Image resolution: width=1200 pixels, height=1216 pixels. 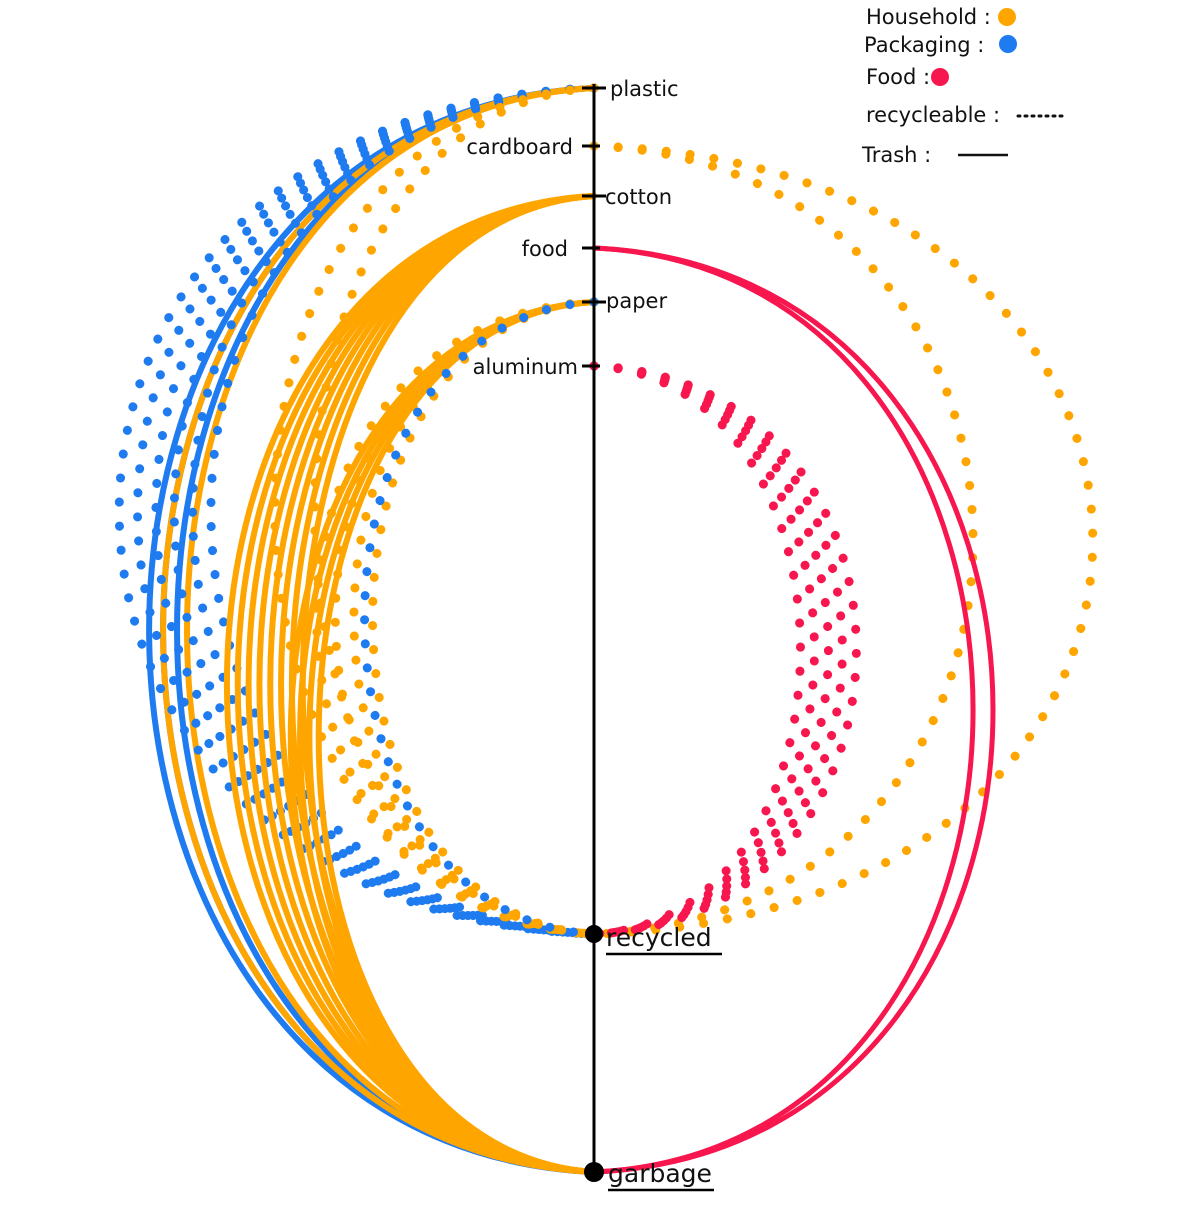 What do you see at coordinates (594, 1172) in the screenshot?
I see `garbage-node` at bounding box center [594, 1172].